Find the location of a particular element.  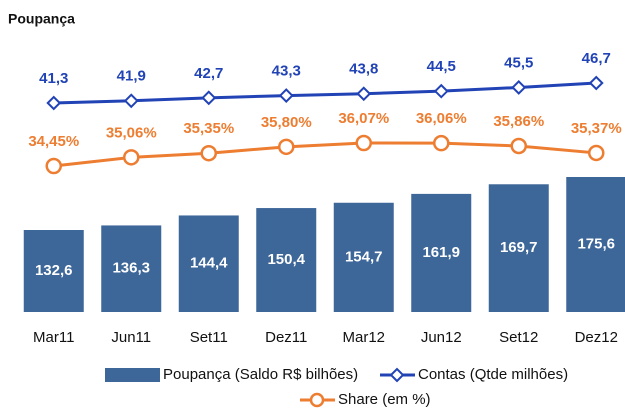

data-label: 35,37% is located at coordinates (596, 128).